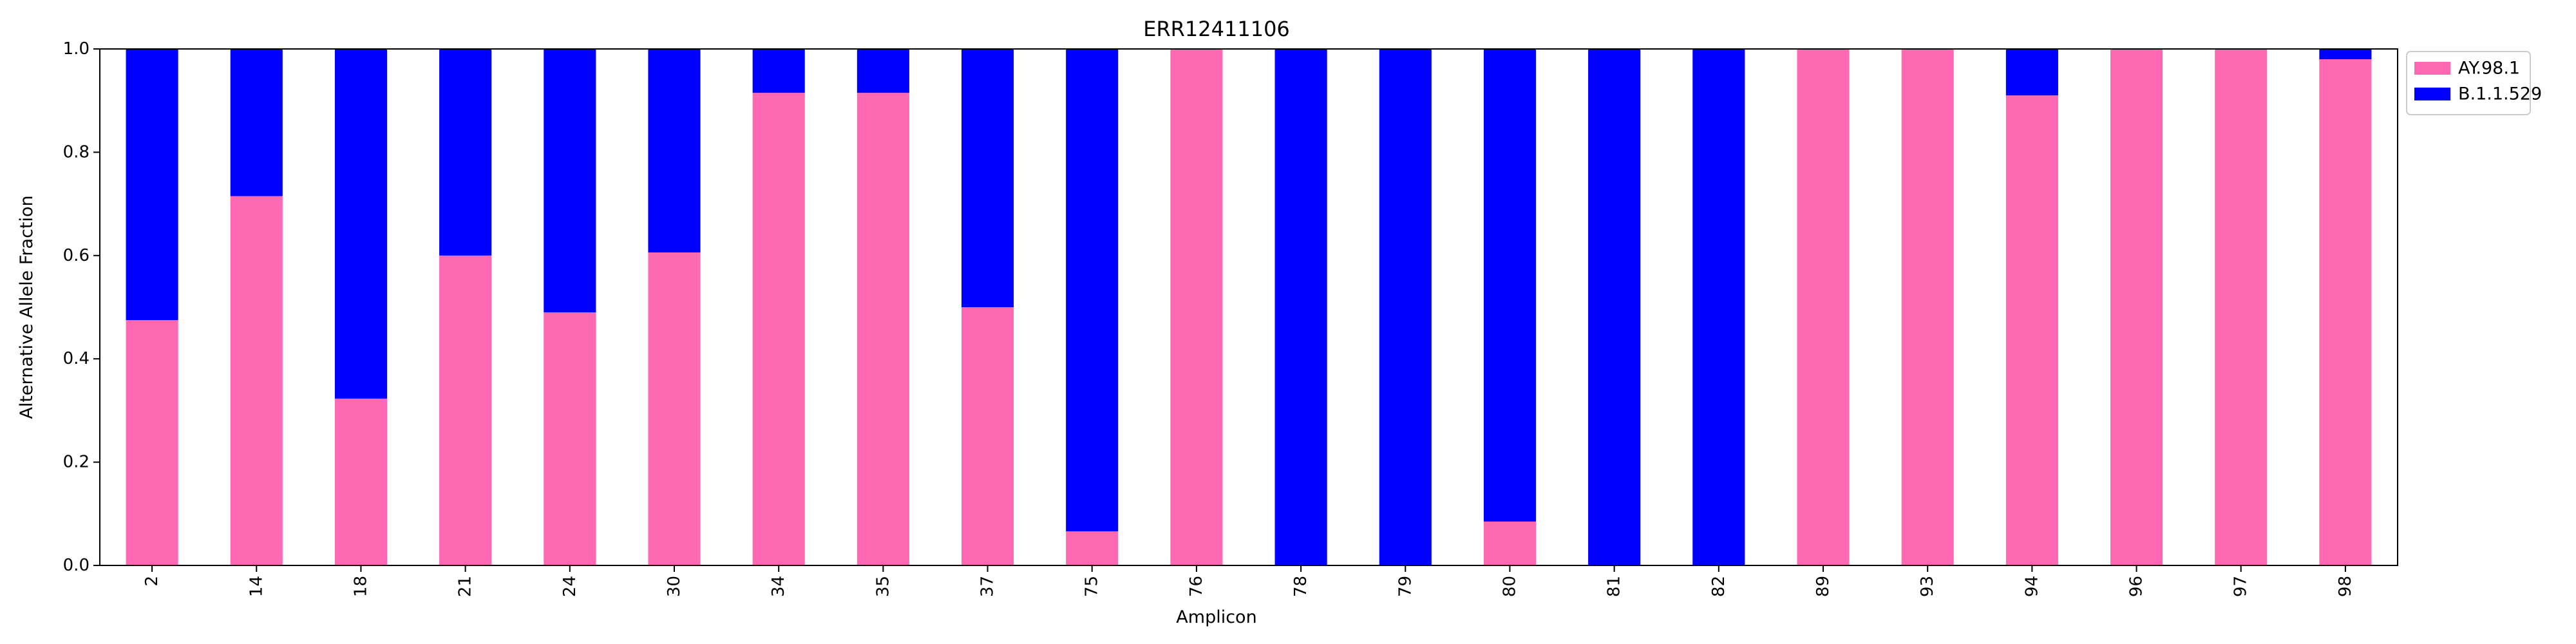  What do you see at coordinates (81, 307) in the screenshot?
I see `y-ticks-group: 0.0 0.2 0.4 0.6 0.8 1.0` at bounding box center [81, 307].